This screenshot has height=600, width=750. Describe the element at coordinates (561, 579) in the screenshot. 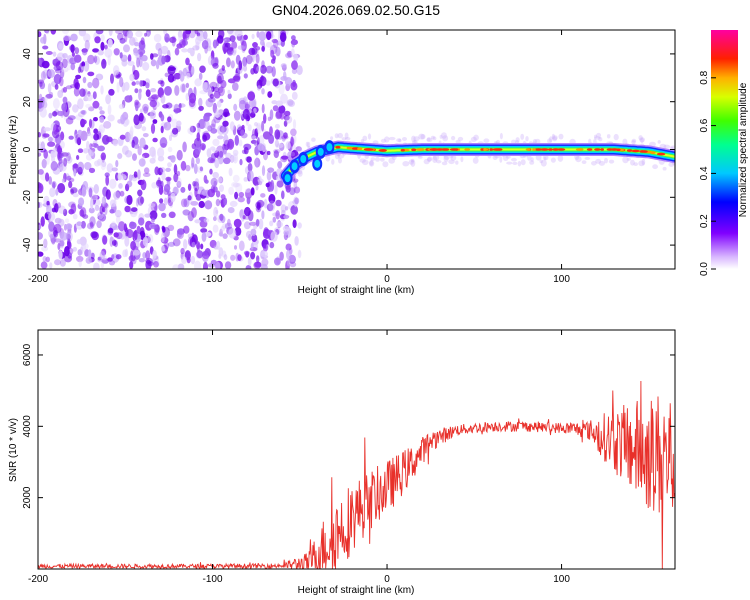

I see `x-tick-label: 100` at that location.